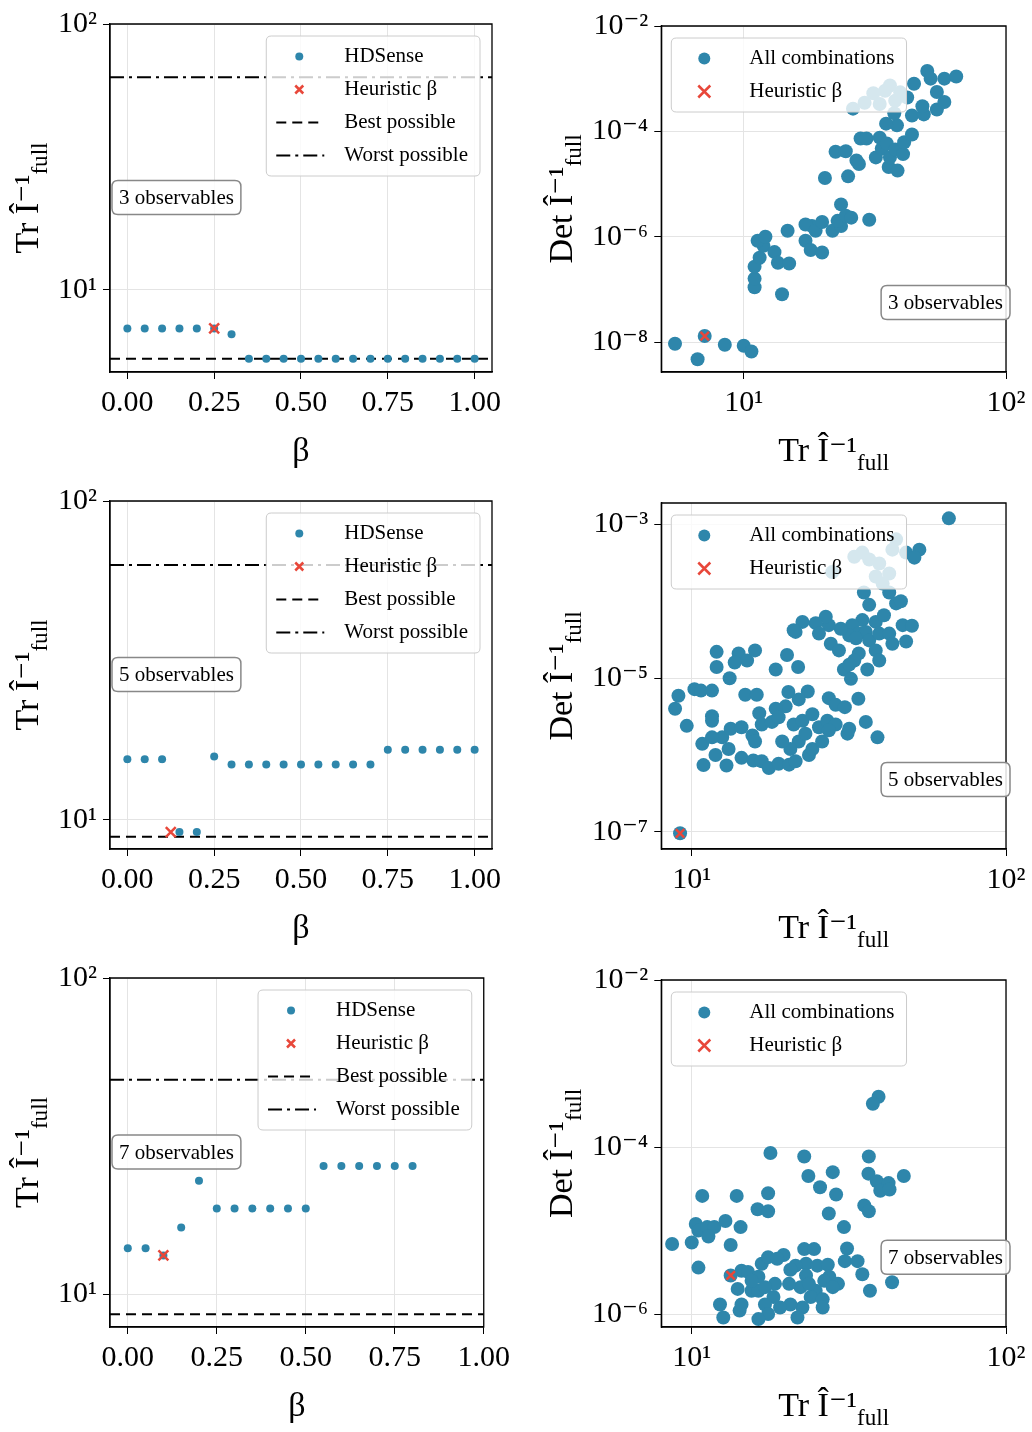  I want to click on y-tick-label: 10⁻⁵, so click(620, 676).